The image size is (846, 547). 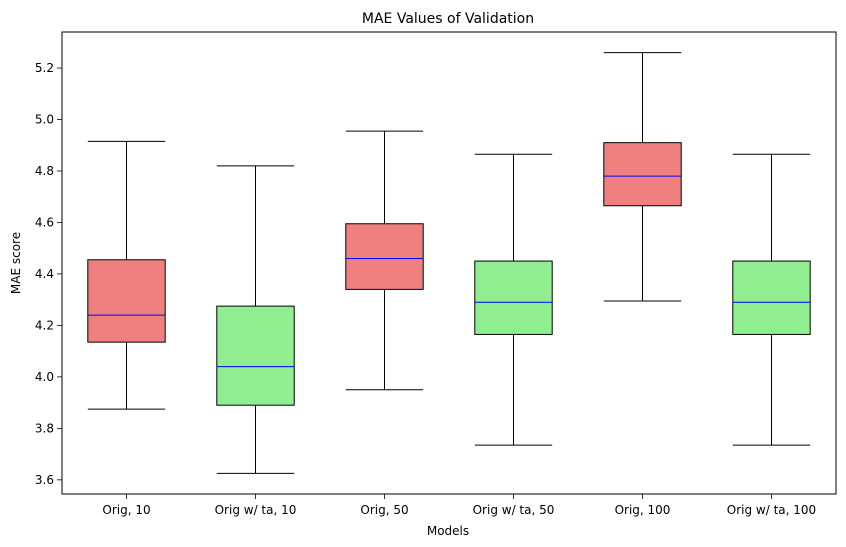 I want to click on x-tick-label: Orig, 50, so click(x=384, y=510).